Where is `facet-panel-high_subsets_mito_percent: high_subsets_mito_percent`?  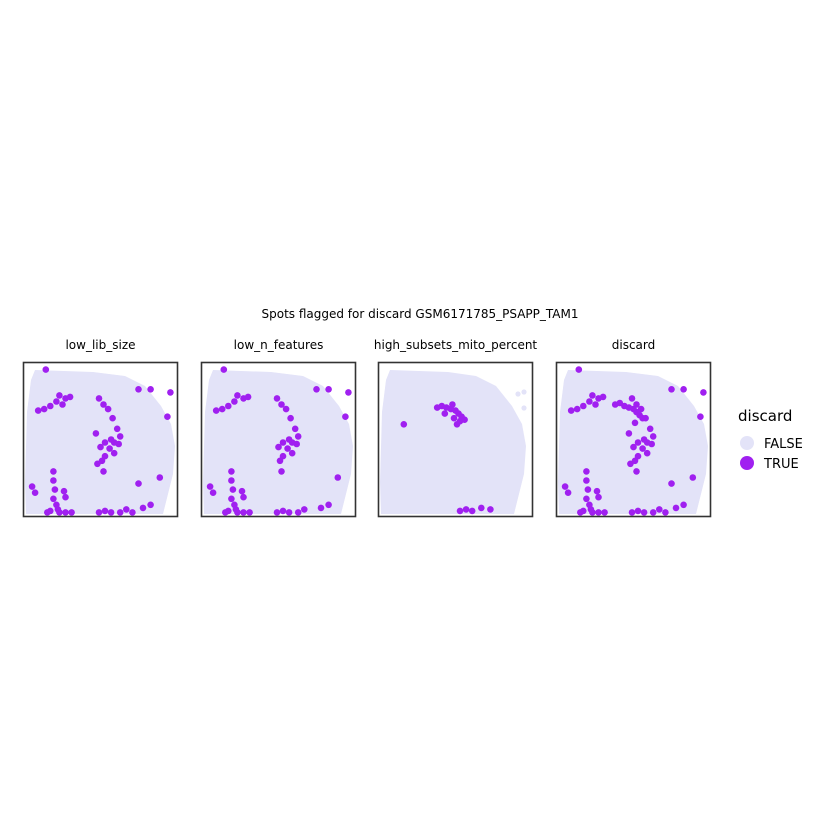
facet-panel-high_subsets_mito_percent: high_subsets_mito_percent is located at coordinates (456, 428).